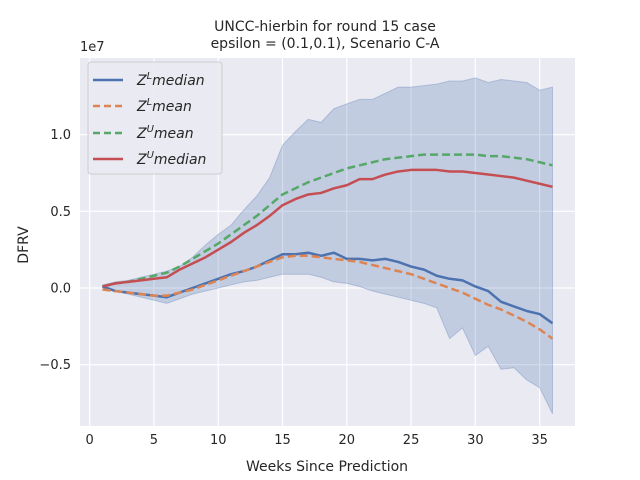 This screenshot has width=640, height=480. I want to click on x-tick-label: 20, so click(347, 440).